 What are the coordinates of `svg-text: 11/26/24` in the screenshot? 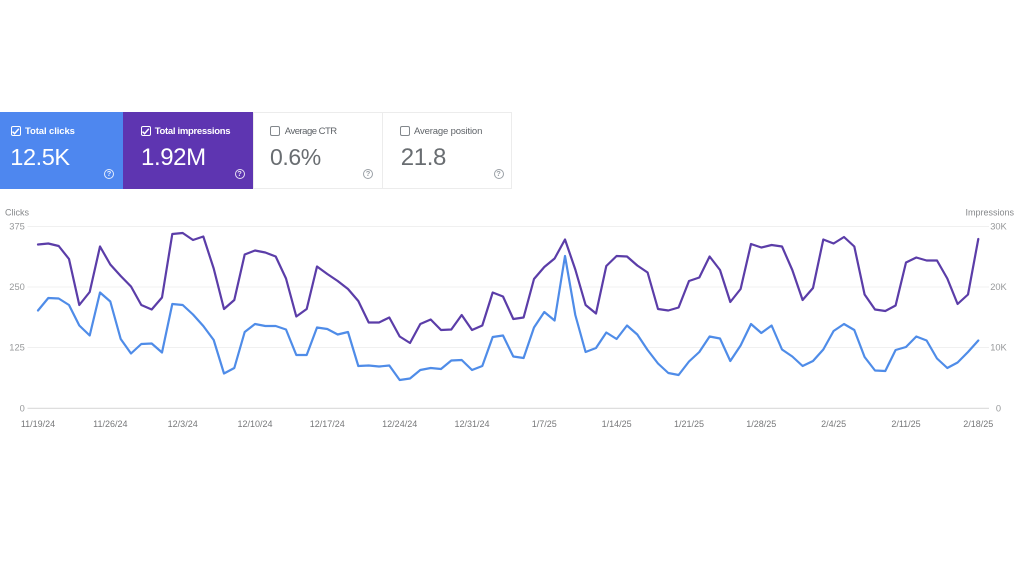 It's located at (110, 424).